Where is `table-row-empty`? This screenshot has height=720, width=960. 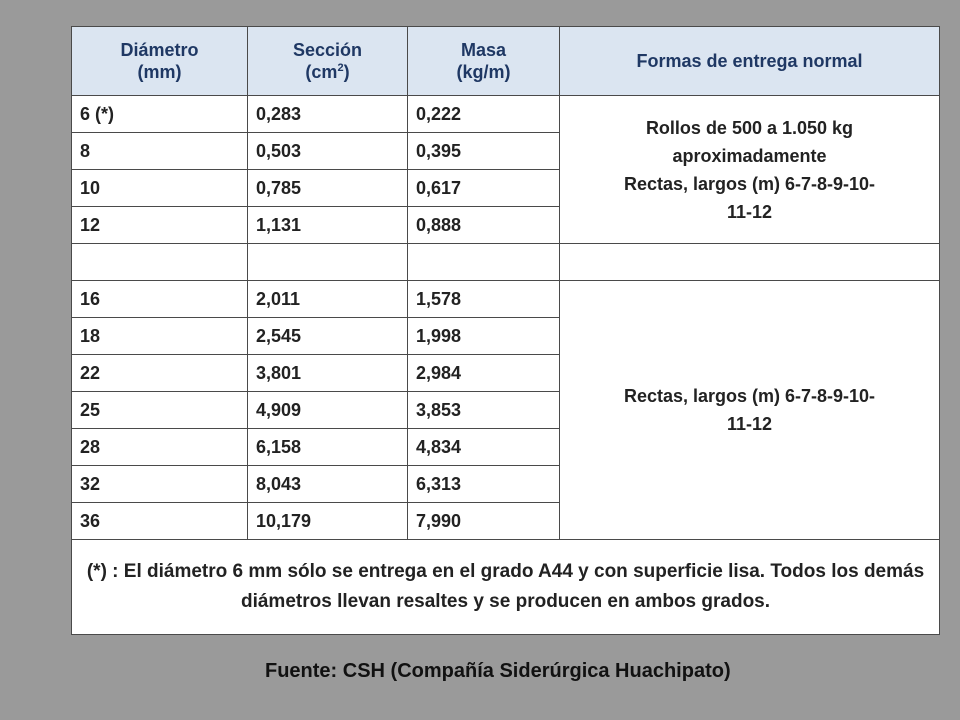
table-row-empty is located at coordinates (505, 262).